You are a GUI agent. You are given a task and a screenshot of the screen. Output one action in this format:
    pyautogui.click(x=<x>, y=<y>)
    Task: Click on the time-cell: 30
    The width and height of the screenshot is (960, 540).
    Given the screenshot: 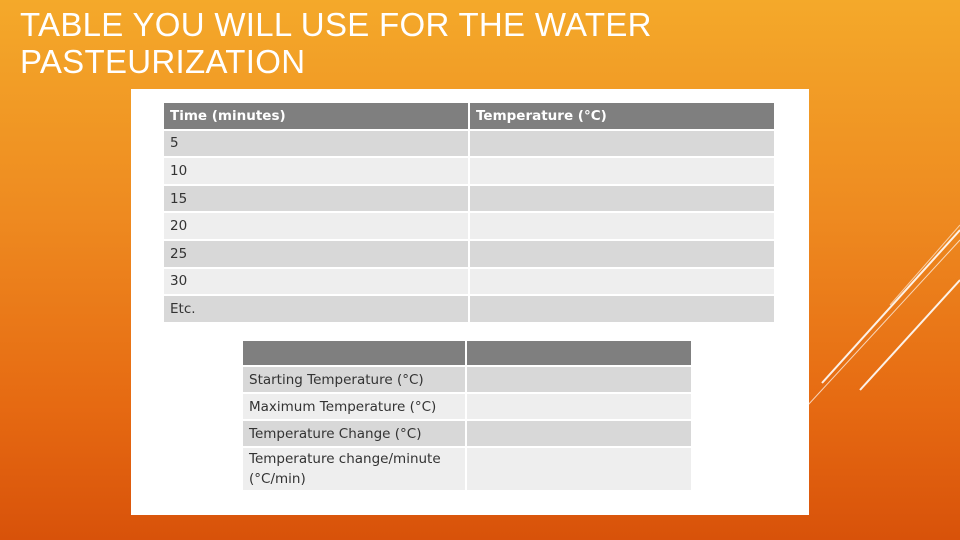 What is the action you would take?
    pyautogui.click(x=316, y=281)
    